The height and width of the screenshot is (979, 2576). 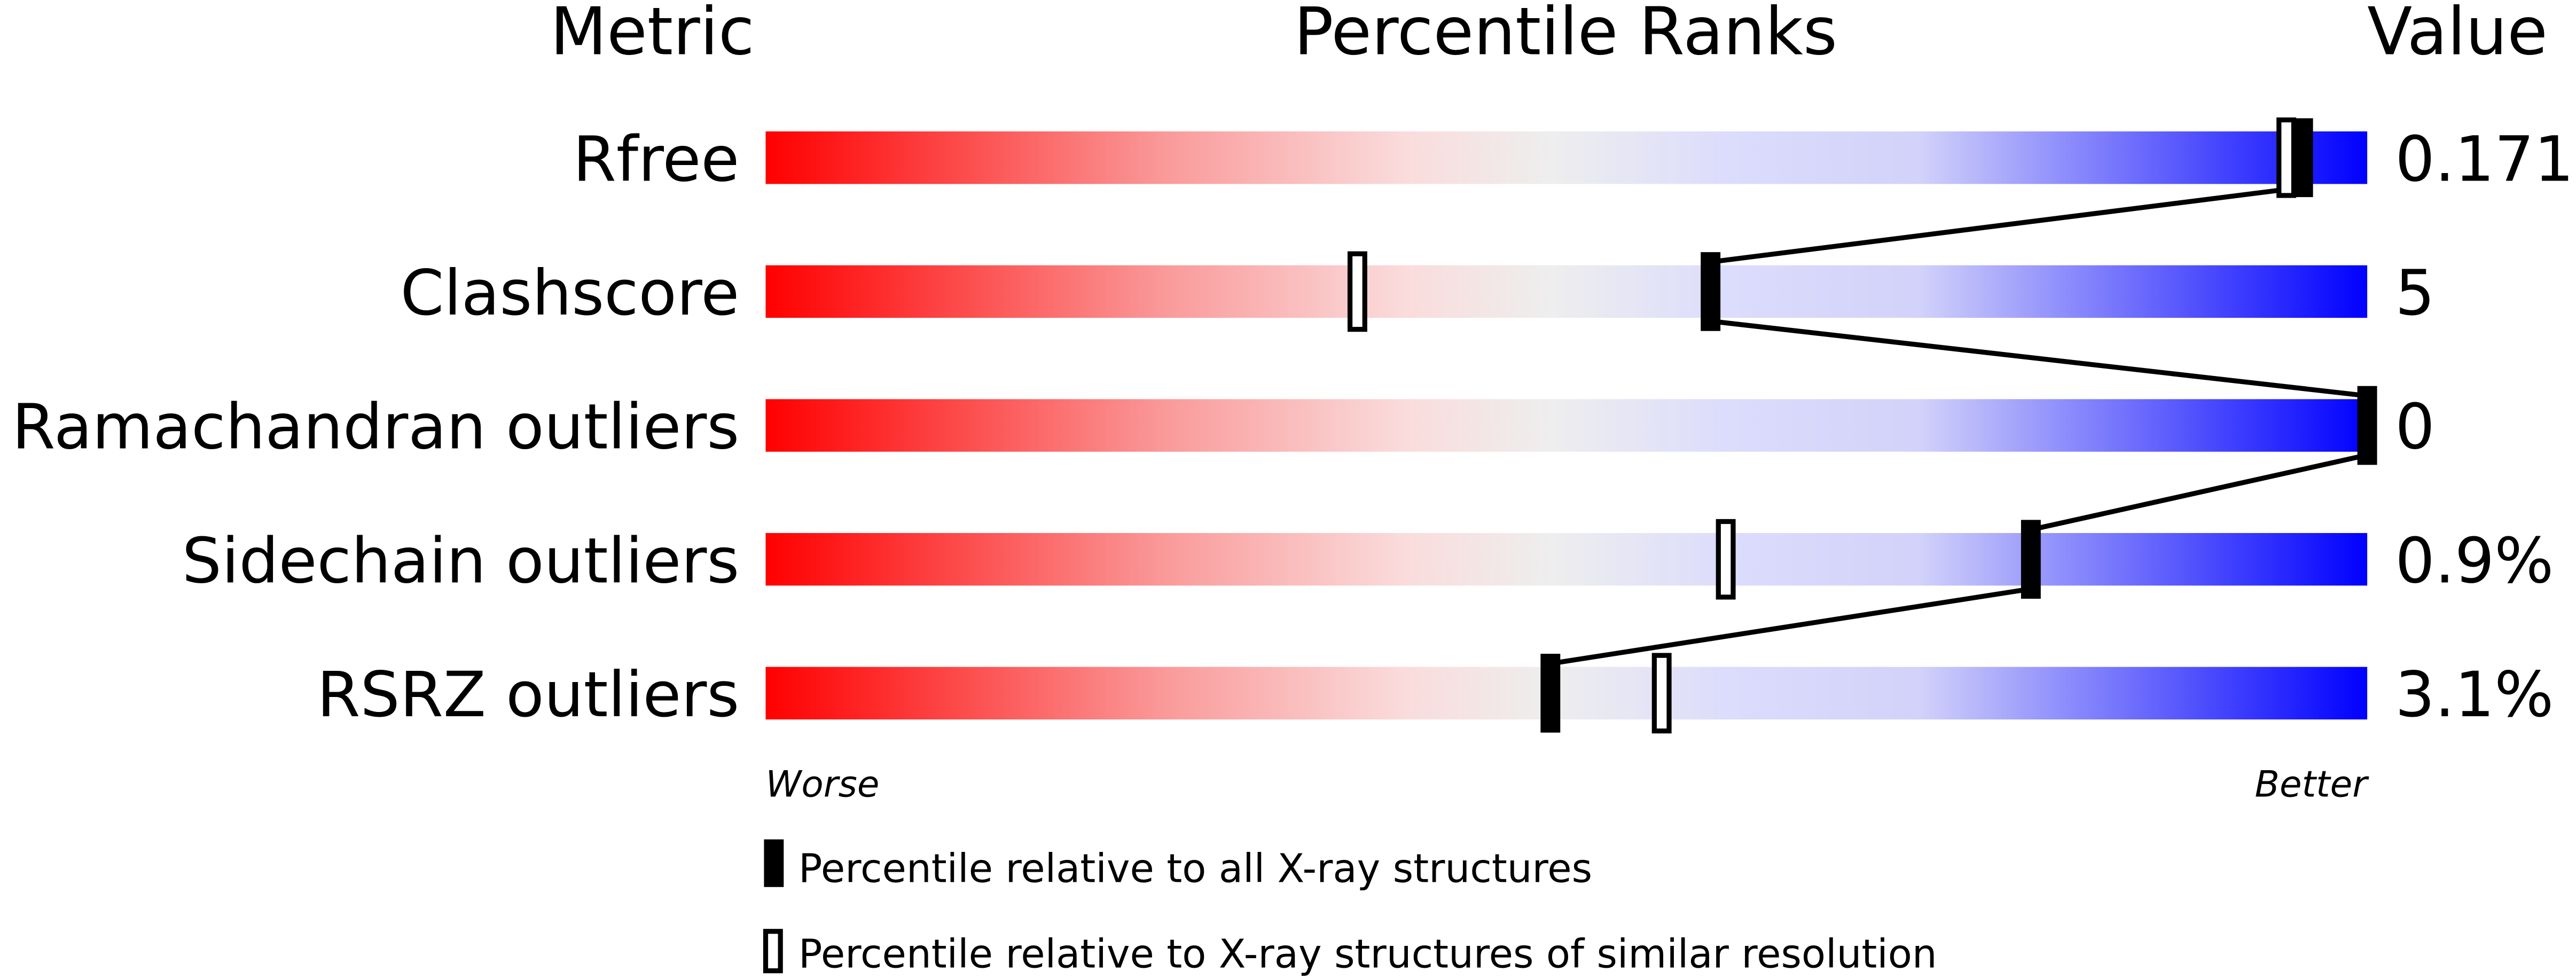 What do you see at coordinates (2414, 427) in the screenshot?
I see `metric-value: 0` at bounding box center [2414, 427].